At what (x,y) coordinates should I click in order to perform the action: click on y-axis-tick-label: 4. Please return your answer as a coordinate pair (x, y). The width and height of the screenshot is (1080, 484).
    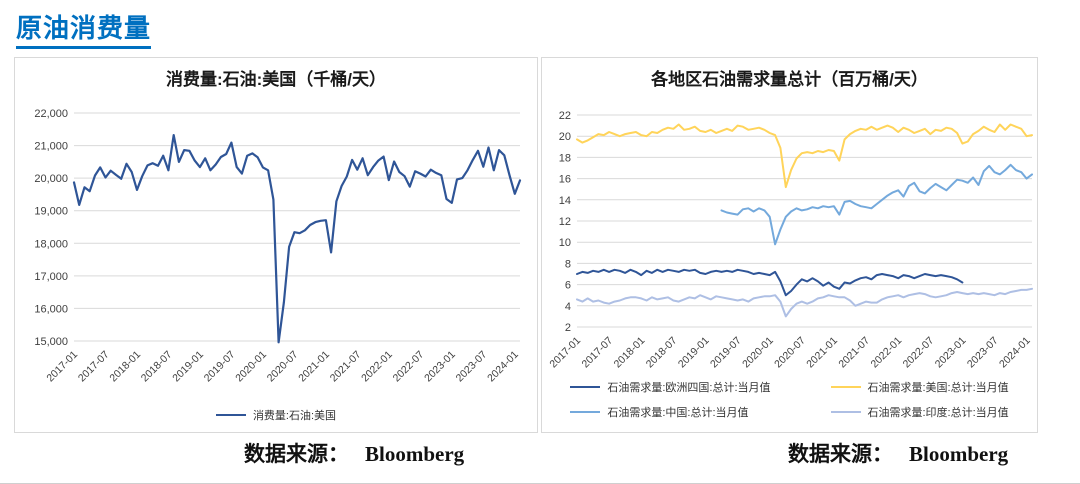
    Looking at the image, I should click on (568, 307).